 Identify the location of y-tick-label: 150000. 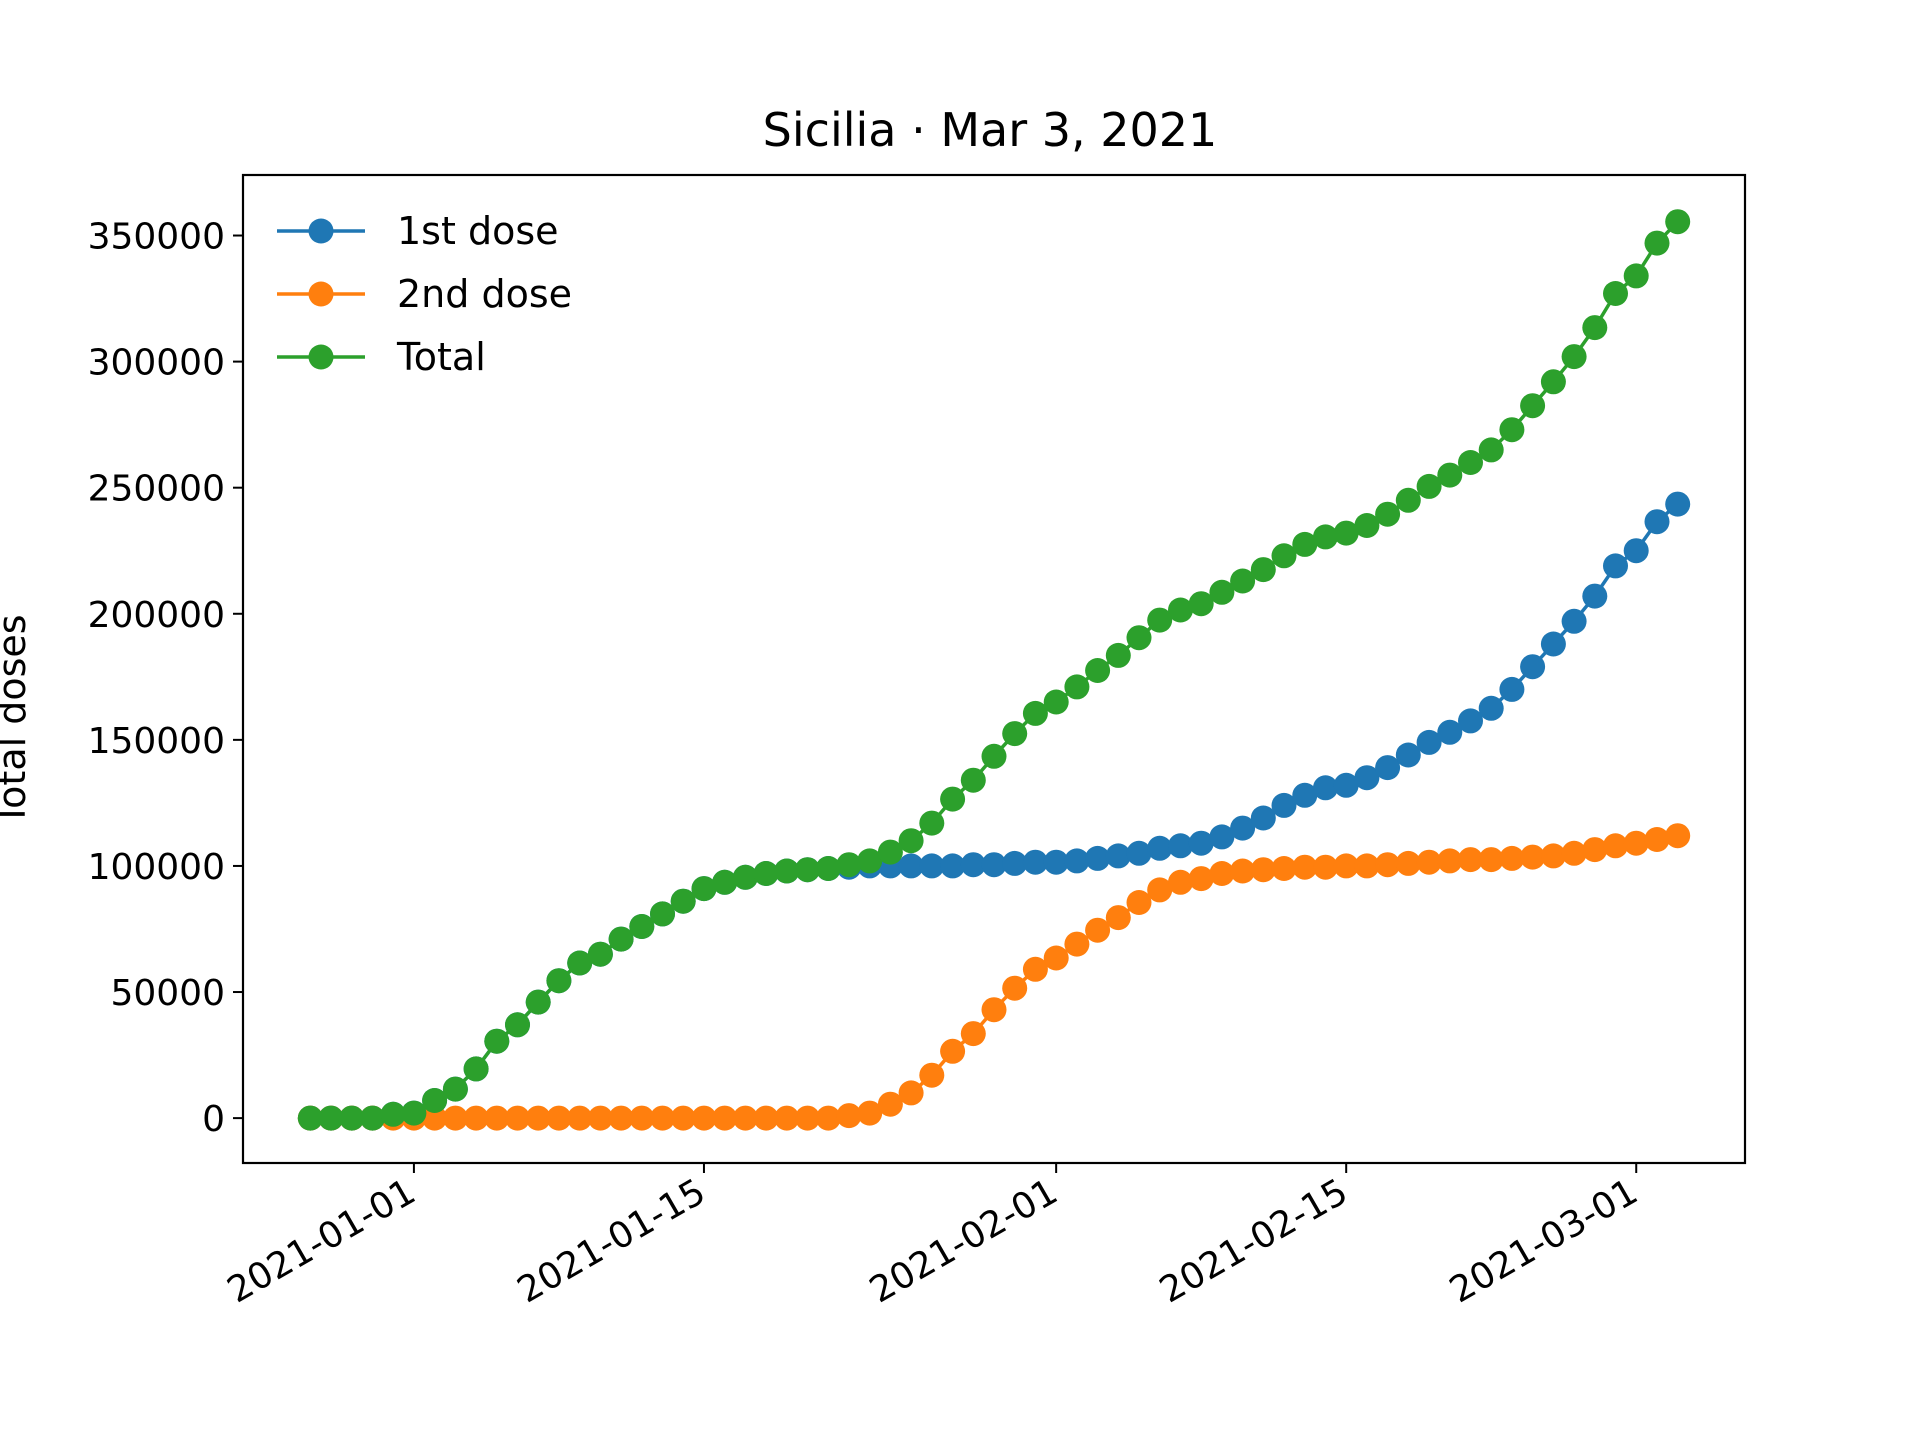
(156, 741).